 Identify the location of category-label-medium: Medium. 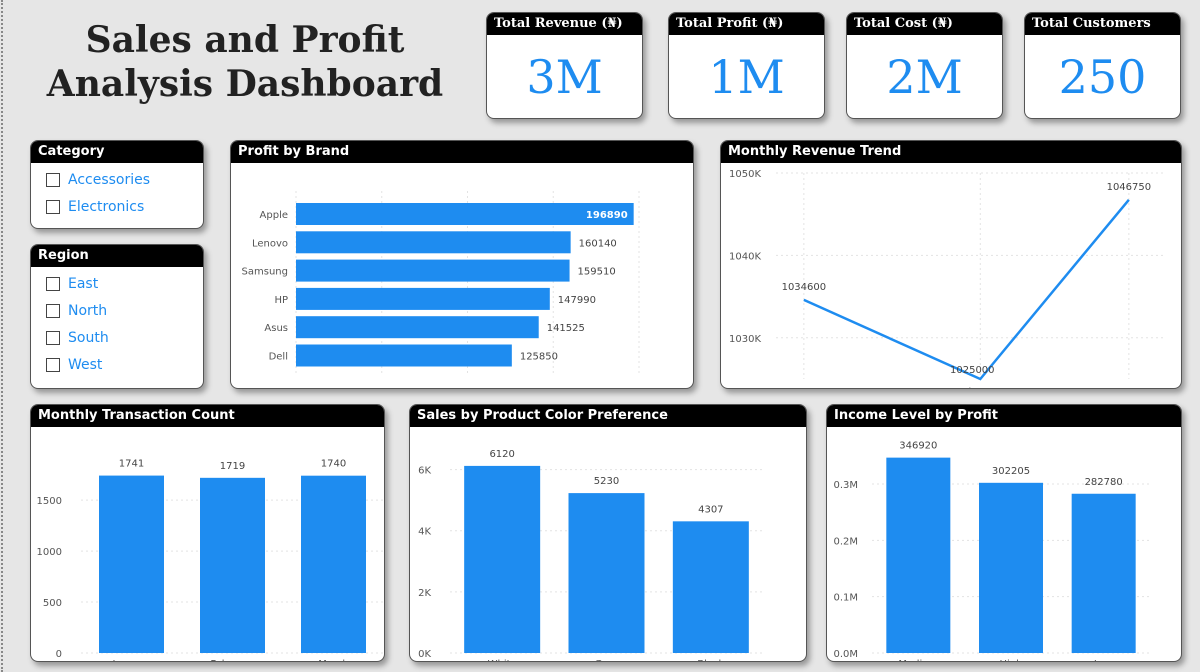
(918, 660).